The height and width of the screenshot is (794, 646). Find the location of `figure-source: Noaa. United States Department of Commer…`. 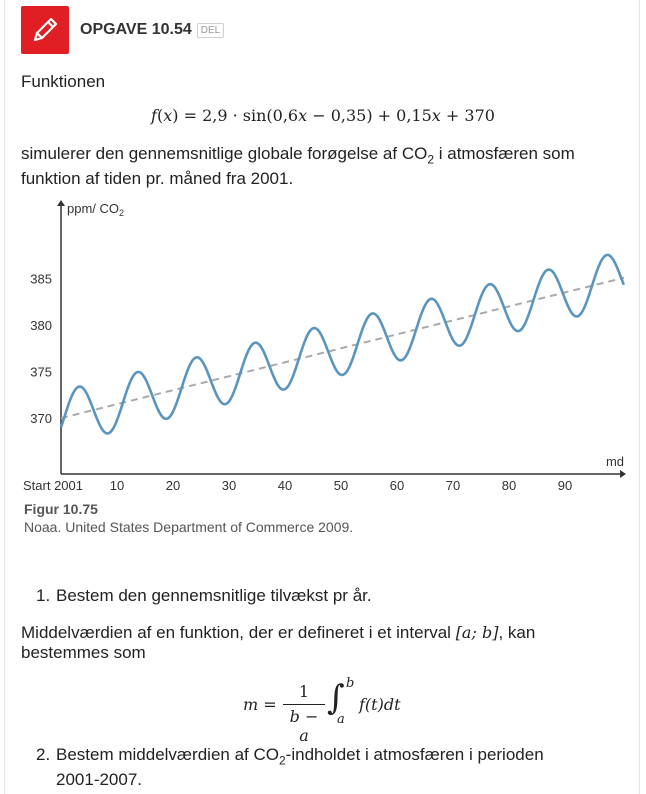

figure-source: Noaa. United States Department of Commer… is located at coordinates (189, 527).